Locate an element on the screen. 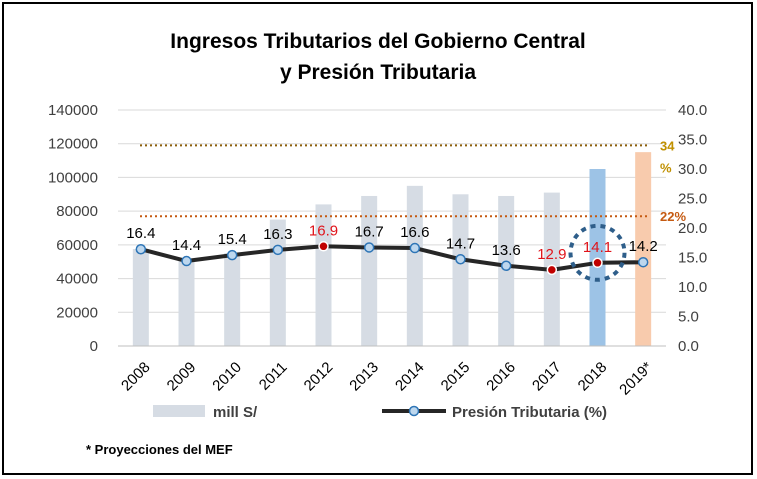  line-series is located at coordinates (392, 252).